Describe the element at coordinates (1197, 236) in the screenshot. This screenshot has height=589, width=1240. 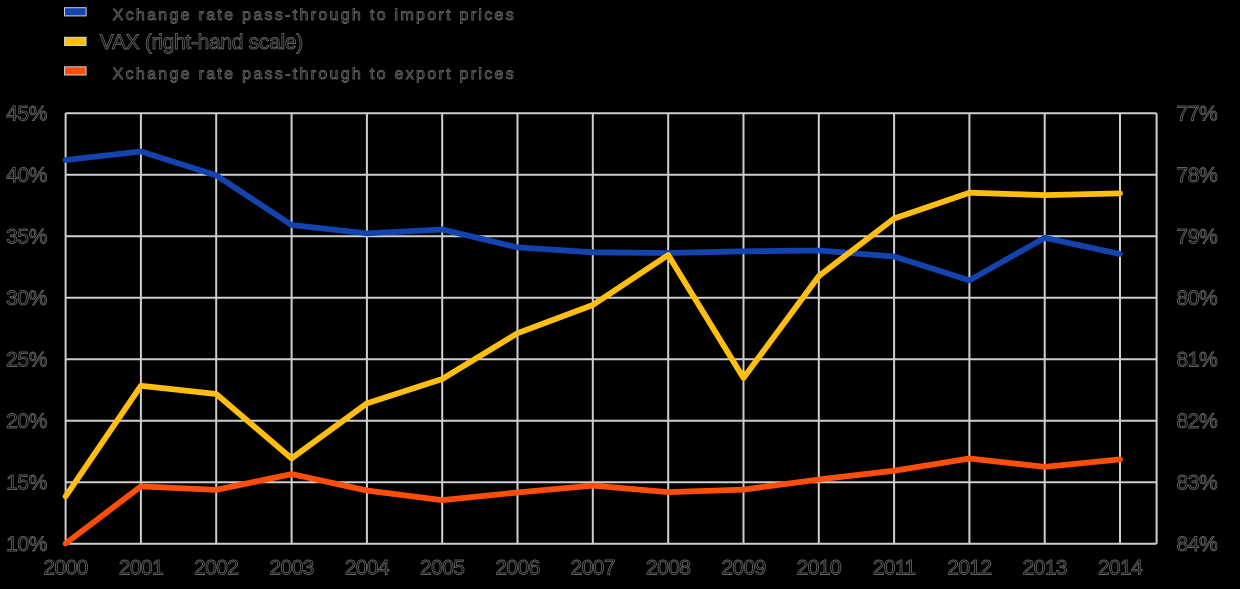
I see `svg-text: 79%` at that location.